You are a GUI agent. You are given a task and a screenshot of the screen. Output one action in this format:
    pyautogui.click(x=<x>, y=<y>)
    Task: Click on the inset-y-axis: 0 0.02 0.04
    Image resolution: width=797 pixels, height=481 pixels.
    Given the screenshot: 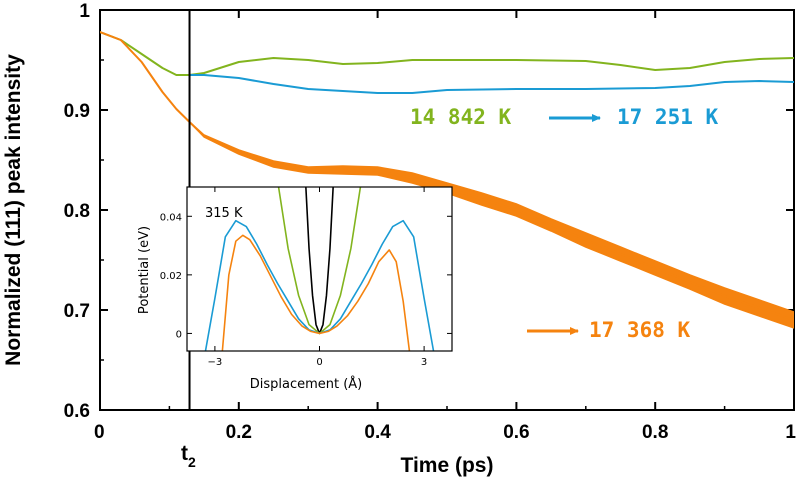 What is the action you would take?
    pyautogui.click(x=306, y=276)
    